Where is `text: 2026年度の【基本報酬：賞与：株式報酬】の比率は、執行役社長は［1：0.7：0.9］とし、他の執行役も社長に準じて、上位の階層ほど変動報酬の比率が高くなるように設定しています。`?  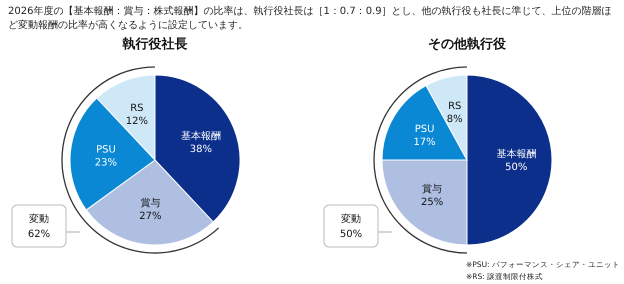 text: 2026年度の【基本報酬：賞与：株式報酬】の比率は、執行役社長は［1：0.7：0.9］とし、他の執行役も社長に準じて、上位の階層ほど変動報酬の比率が高くなるように設定しています。 is located at coordinates (310, 19).